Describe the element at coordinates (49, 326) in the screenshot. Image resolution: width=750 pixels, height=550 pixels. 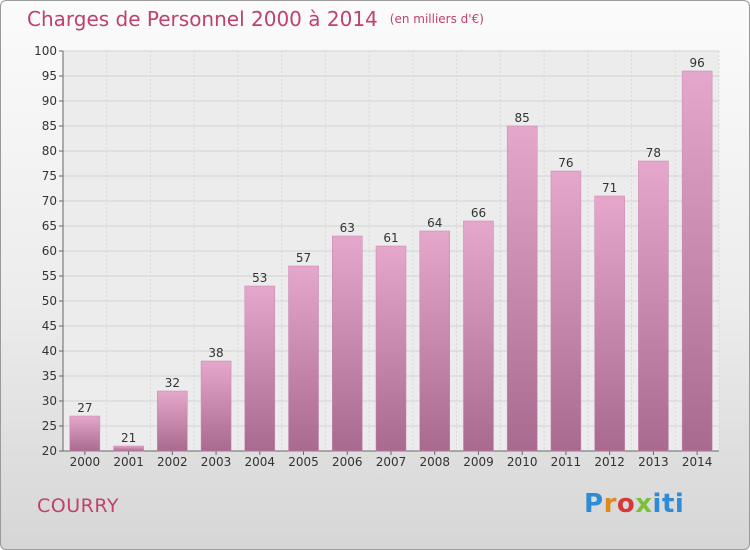
I see `y-tick-label: 45` at that location.